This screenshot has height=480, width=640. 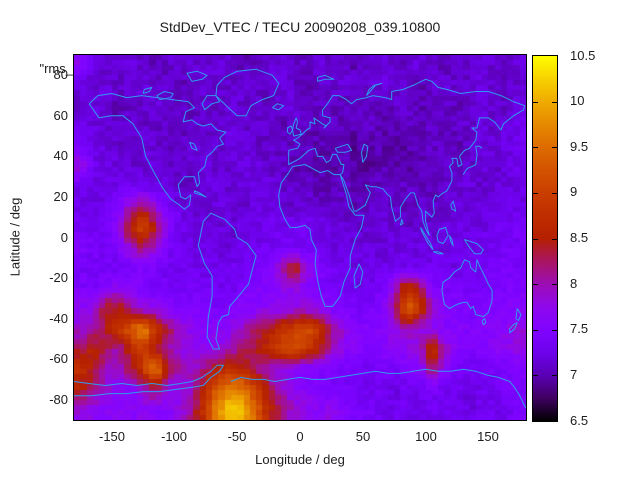 What do you see at coordinates (58, 358) in the screenshot?
I see `y-tick-label: -60` at bounding box center [58, 358].